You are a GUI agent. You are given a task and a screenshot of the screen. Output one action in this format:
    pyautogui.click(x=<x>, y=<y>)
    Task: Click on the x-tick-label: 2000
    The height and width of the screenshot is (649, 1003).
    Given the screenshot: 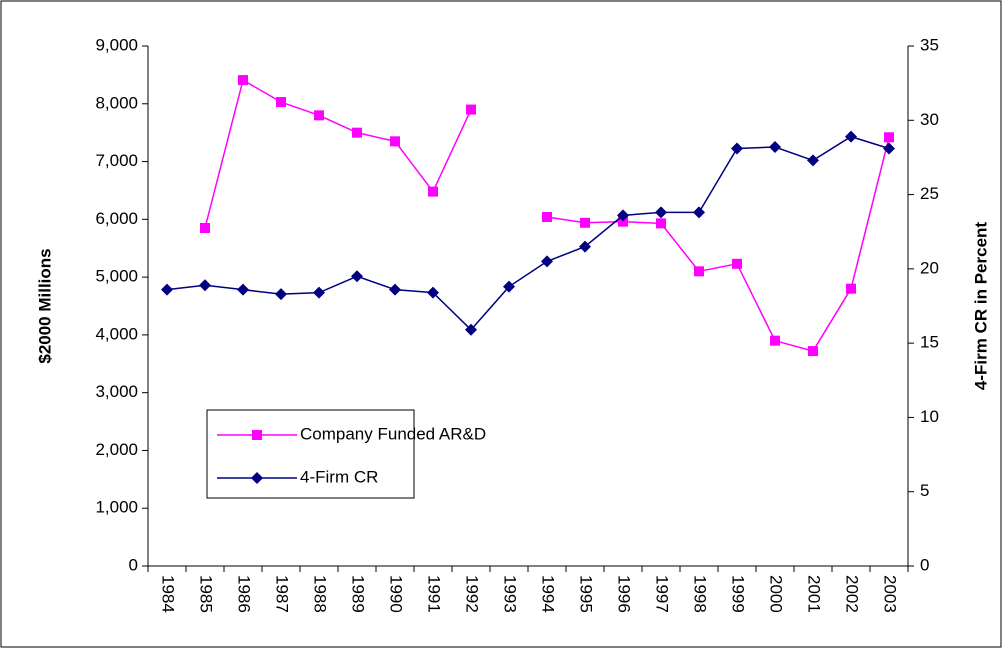 What is the action you would take?
    pyautogui.click(x=776, y=594)
    